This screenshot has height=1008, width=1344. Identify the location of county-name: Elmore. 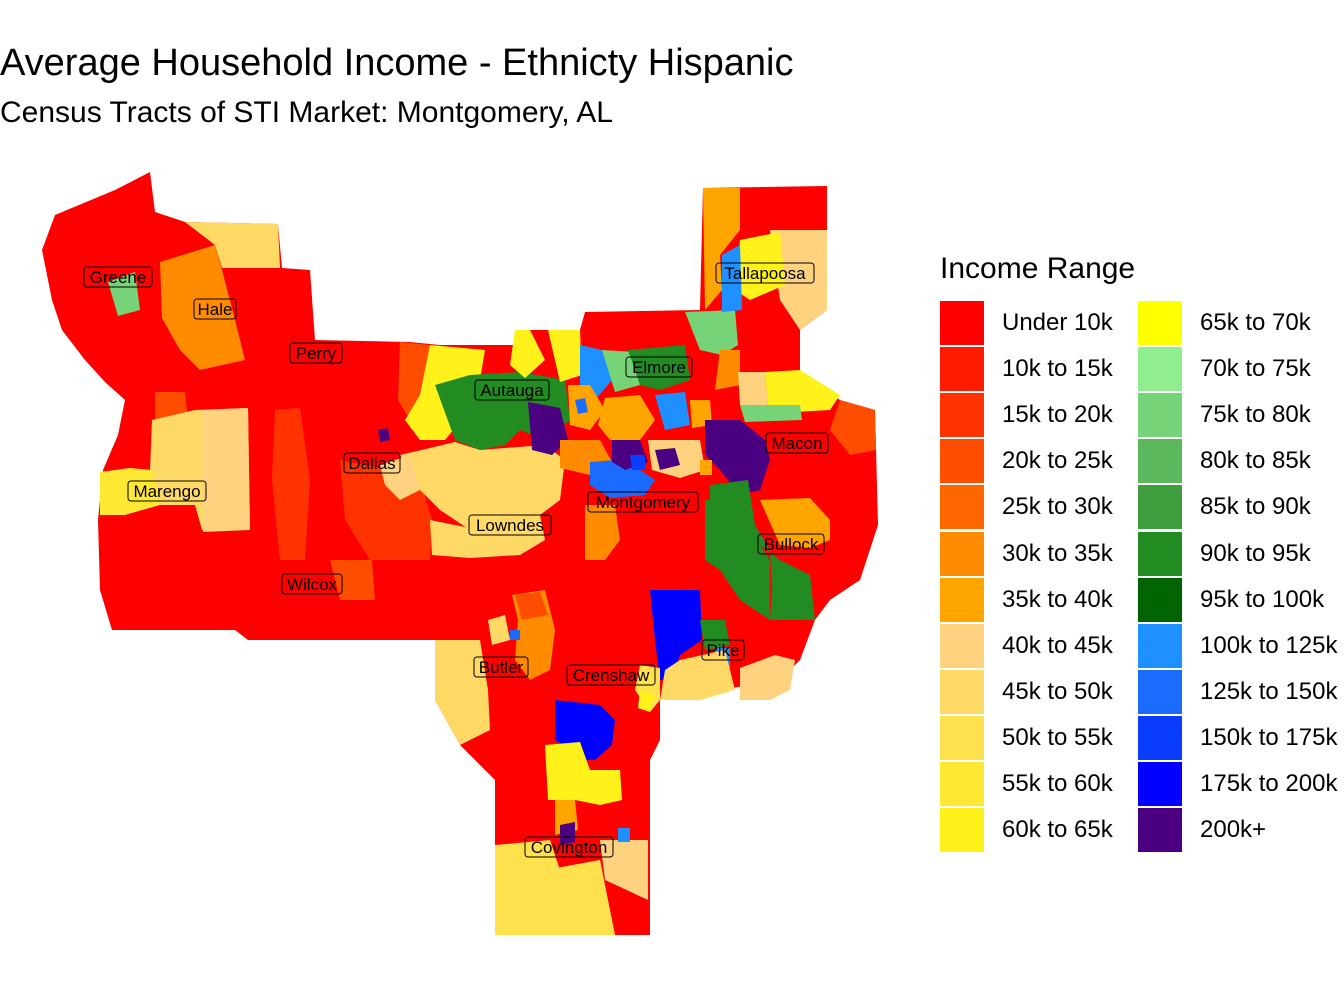
(659, 367).